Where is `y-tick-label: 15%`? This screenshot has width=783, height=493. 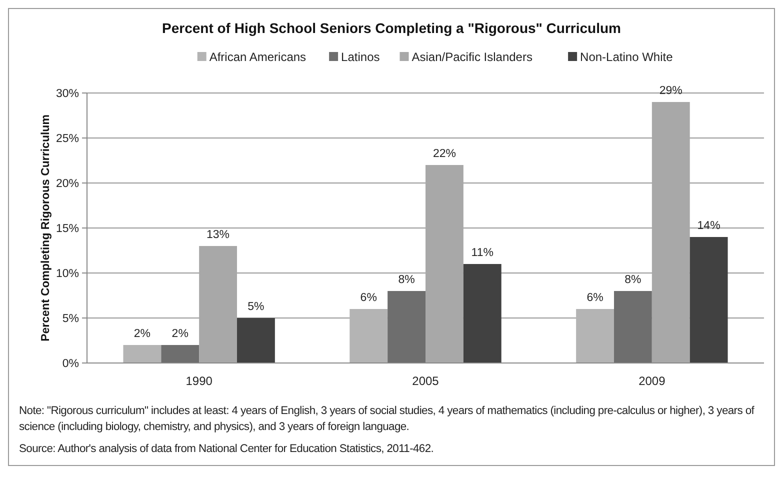 y-tick-label: 15% is located at coordinates (67, 229).